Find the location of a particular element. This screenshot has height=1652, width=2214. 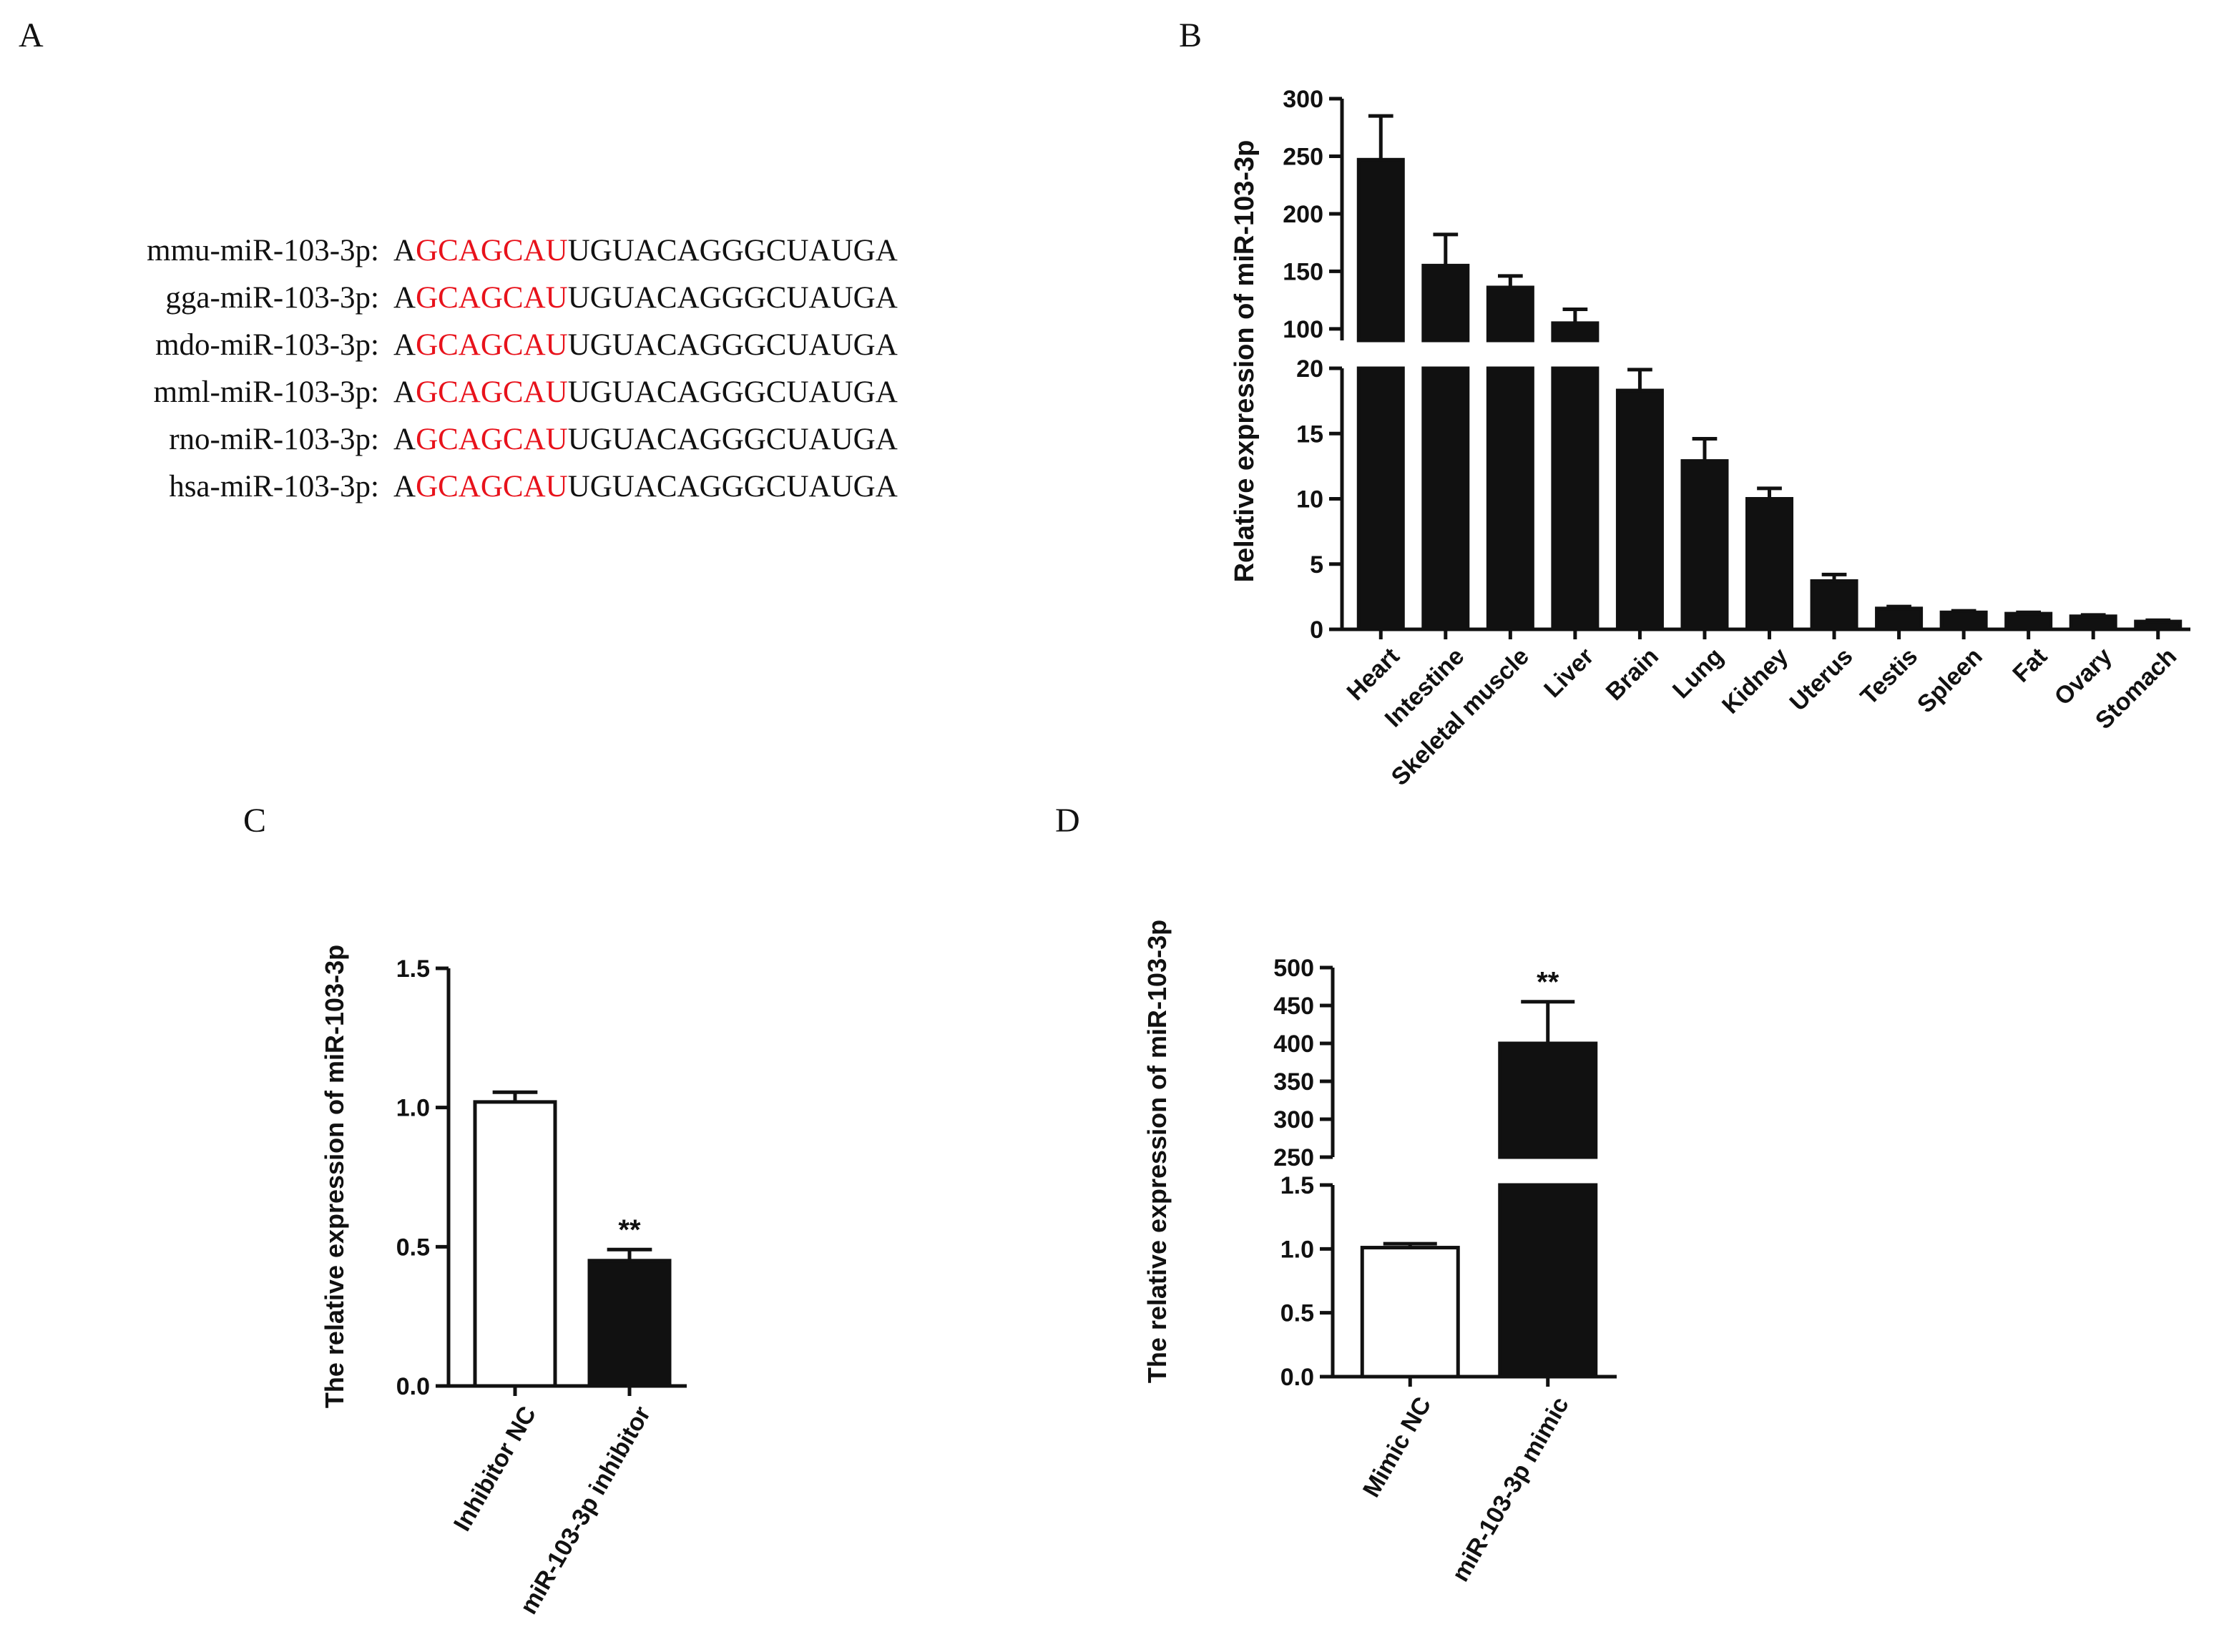

sequence-row: rno-miR-103-3p: AGCAGCAUUGUACAGGGCUAUGA is located at coordinates (572, 440).